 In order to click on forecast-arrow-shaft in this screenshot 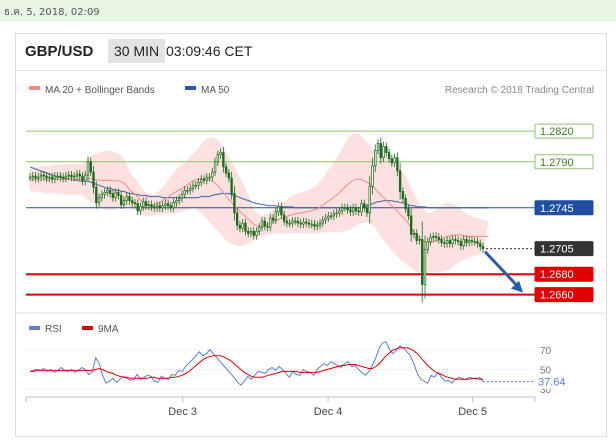, I will do `click(501, 269)`.